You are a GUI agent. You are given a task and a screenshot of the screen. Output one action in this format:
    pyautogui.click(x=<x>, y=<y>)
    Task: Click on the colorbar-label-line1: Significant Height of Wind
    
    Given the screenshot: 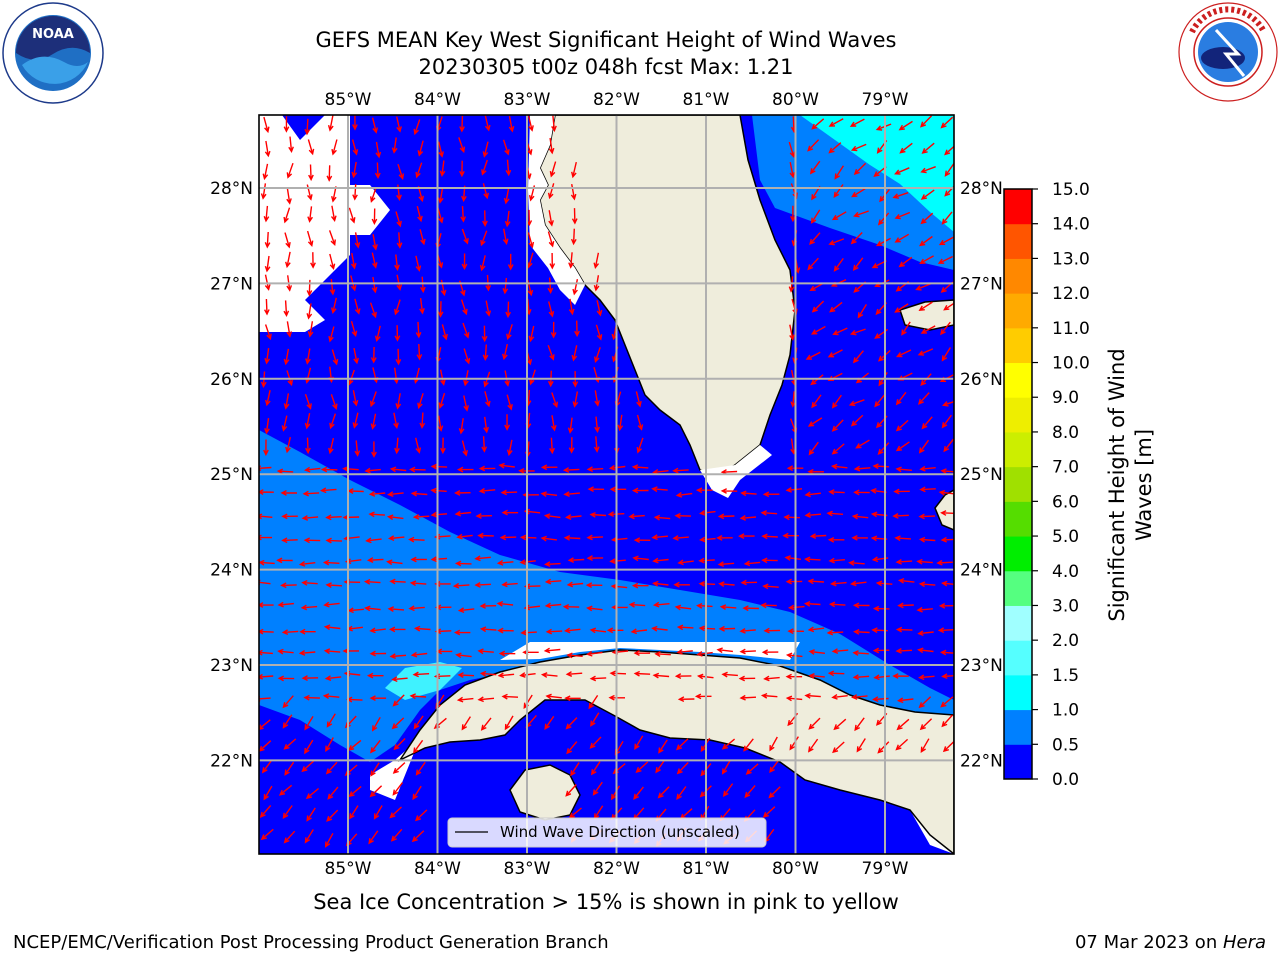 What is the action you would take?
    pyautogui.click(x=1117, y=484)
    